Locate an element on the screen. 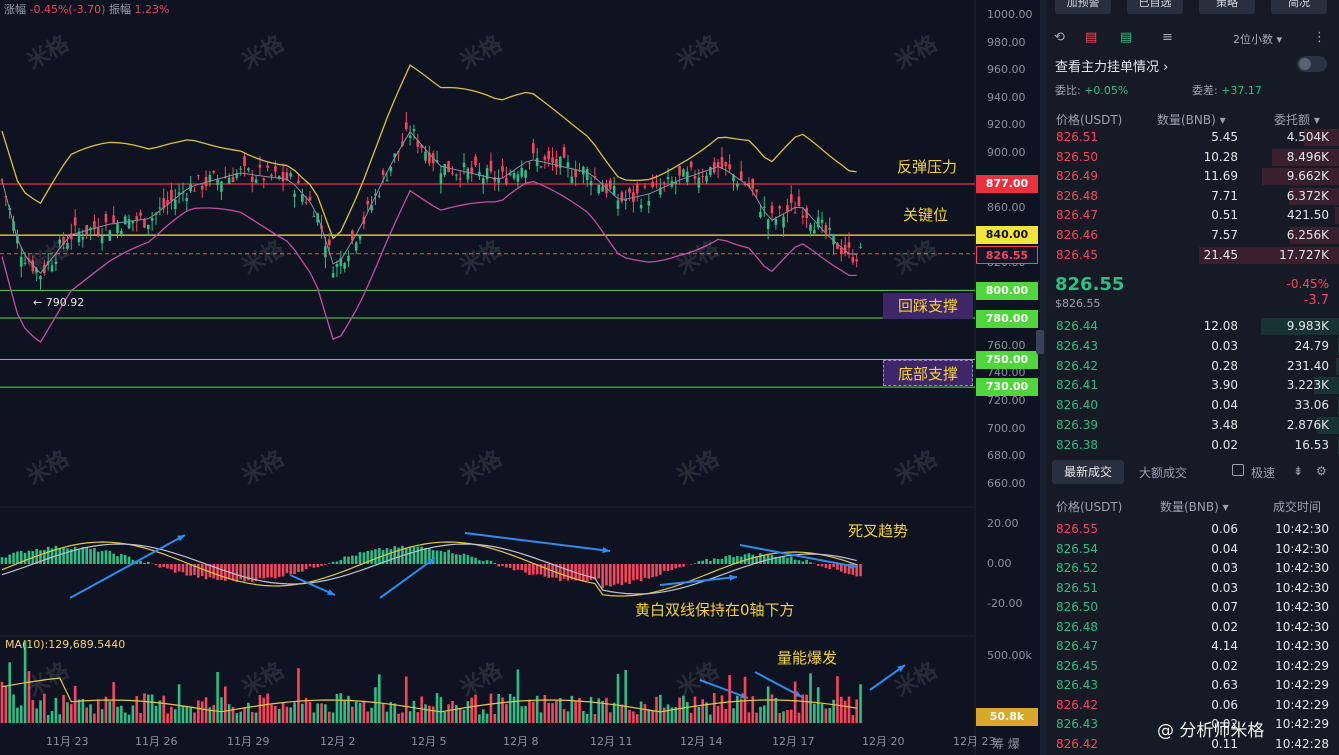 The height and width of the screenshot is (755, 1339). alert-button: 加预警 is located at coordinates (1083, 7).